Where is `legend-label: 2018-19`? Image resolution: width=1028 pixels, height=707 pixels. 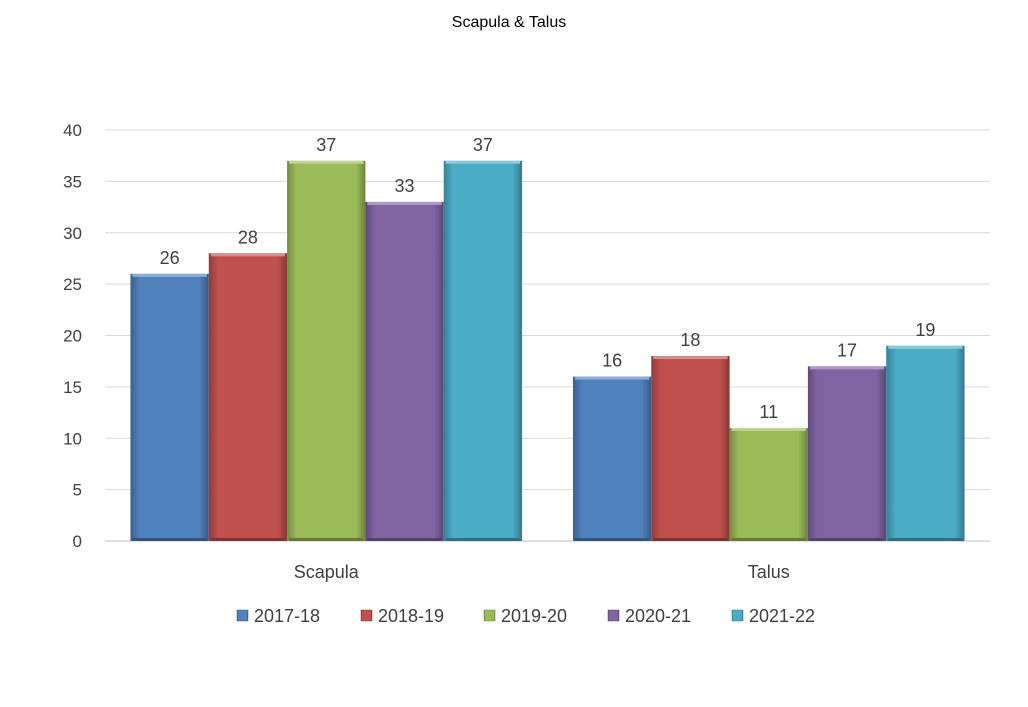
legend-label: 2018-19 is located at coordinates (411, 616).